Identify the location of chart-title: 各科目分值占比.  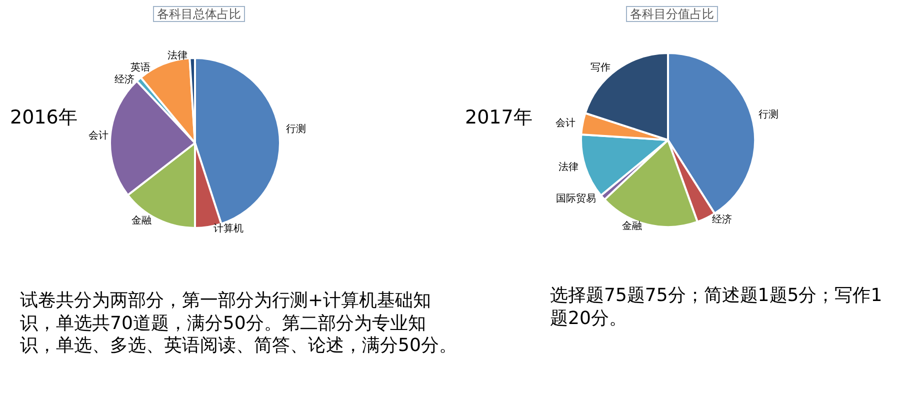
(672, 14).